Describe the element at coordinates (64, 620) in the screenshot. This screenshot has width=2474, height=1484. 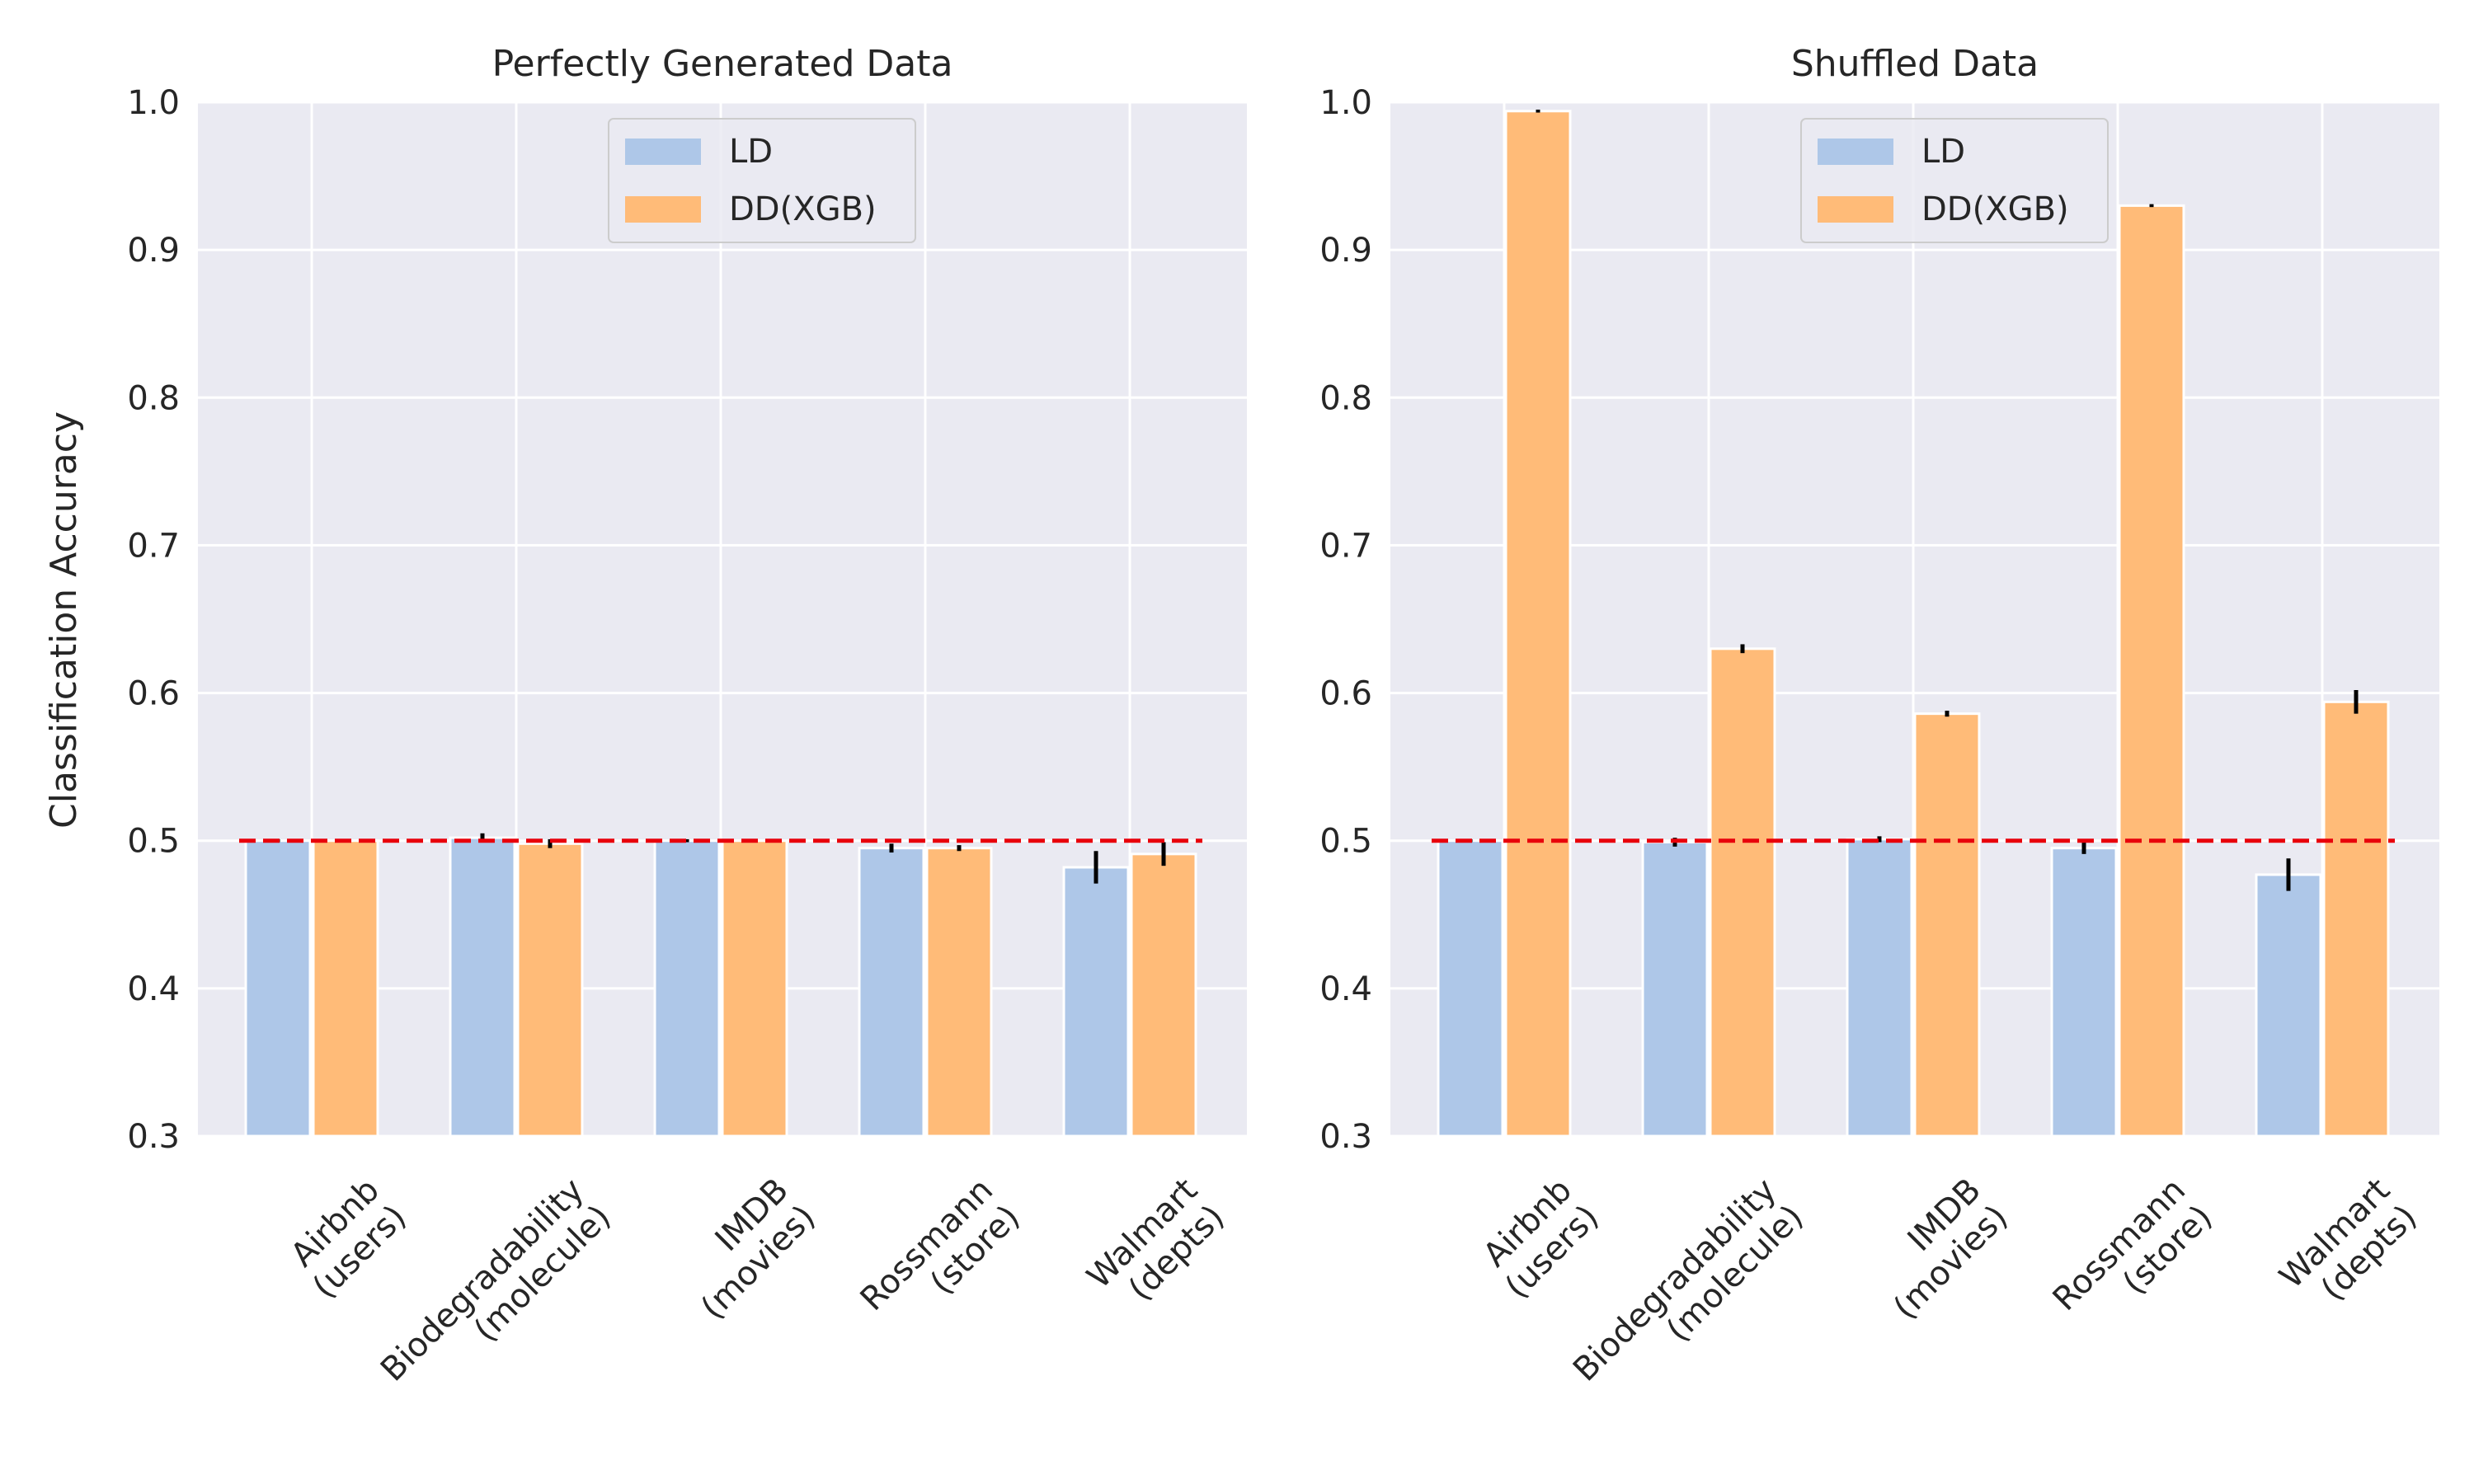
I see `y-axis-title: Classification Accuracy` at that location.